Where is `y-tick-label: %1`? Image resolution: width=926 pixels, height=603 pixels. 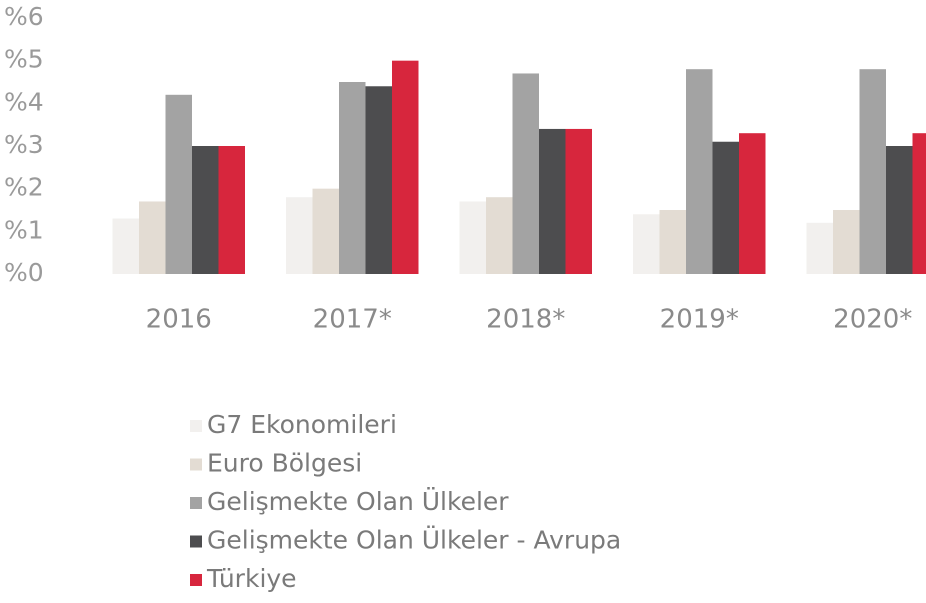 y-tick-label: %1 is located at coordinates (24, 229).